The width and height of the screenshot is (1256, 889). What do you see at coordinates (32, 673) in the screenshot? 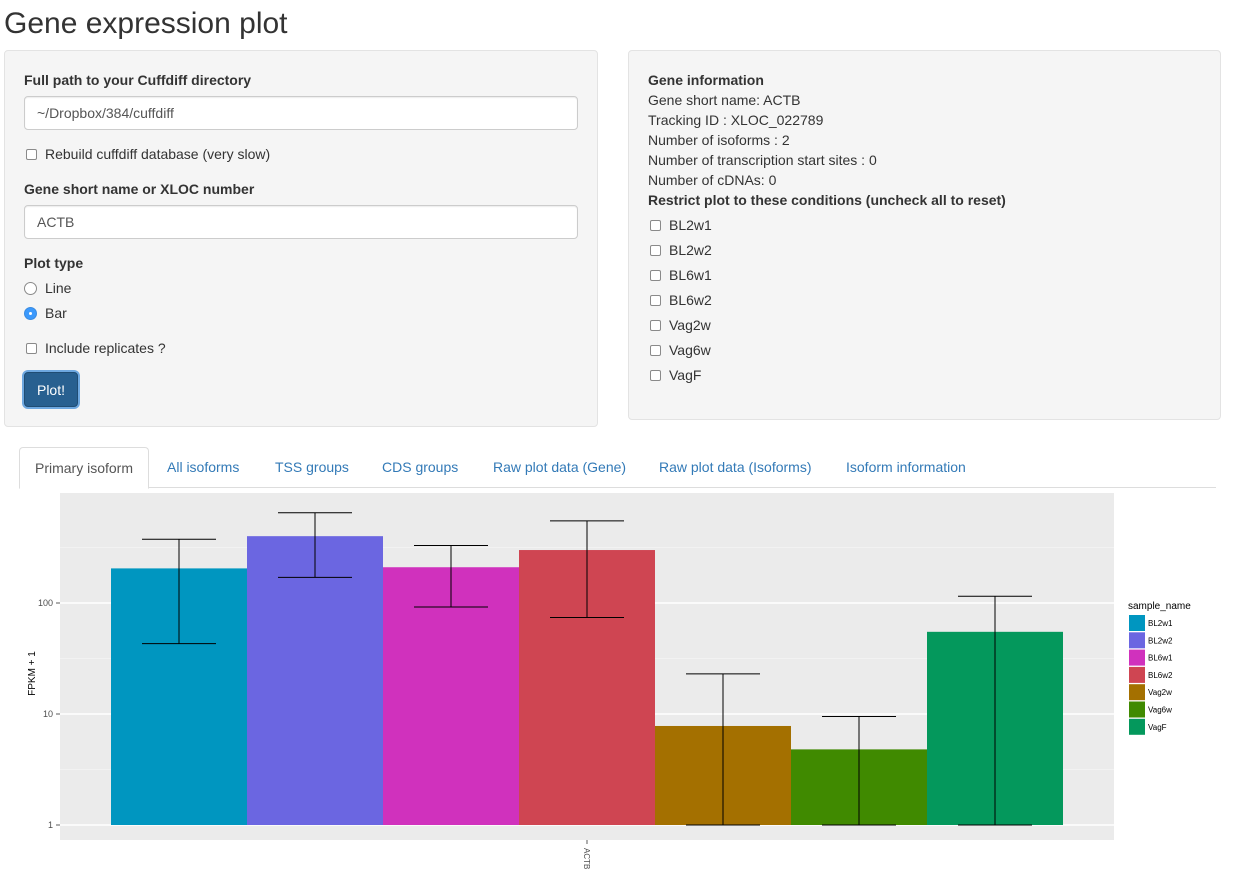
I see `y-axis-label: FPKM + 1` at bounding box center [32, 673].